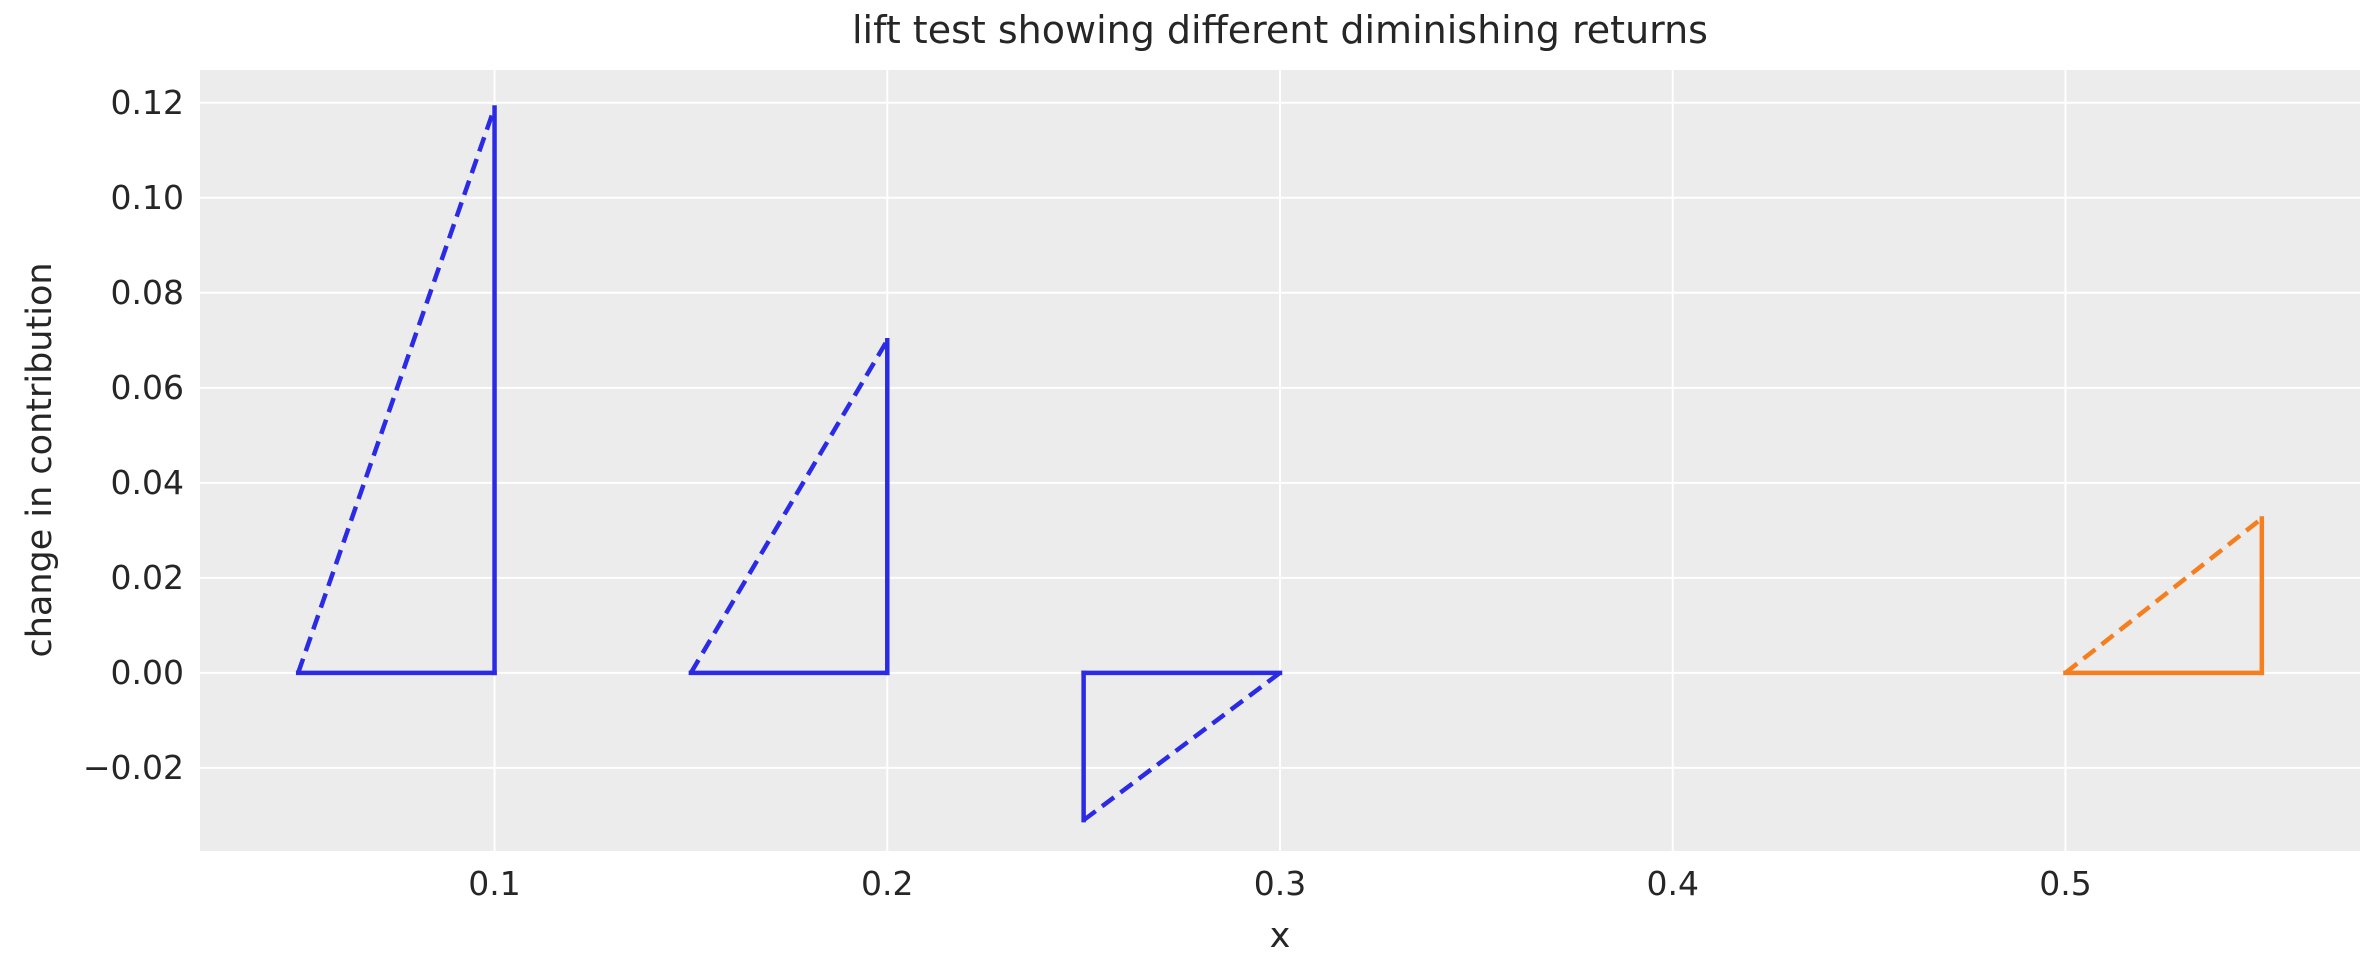 Image resolution: width=2379 pixels, height=977 pixels. What do you see at coordinates (494, 883) in the screenshot?
I see `x-tick-label: 0.1` at bounding box center [494, 883].